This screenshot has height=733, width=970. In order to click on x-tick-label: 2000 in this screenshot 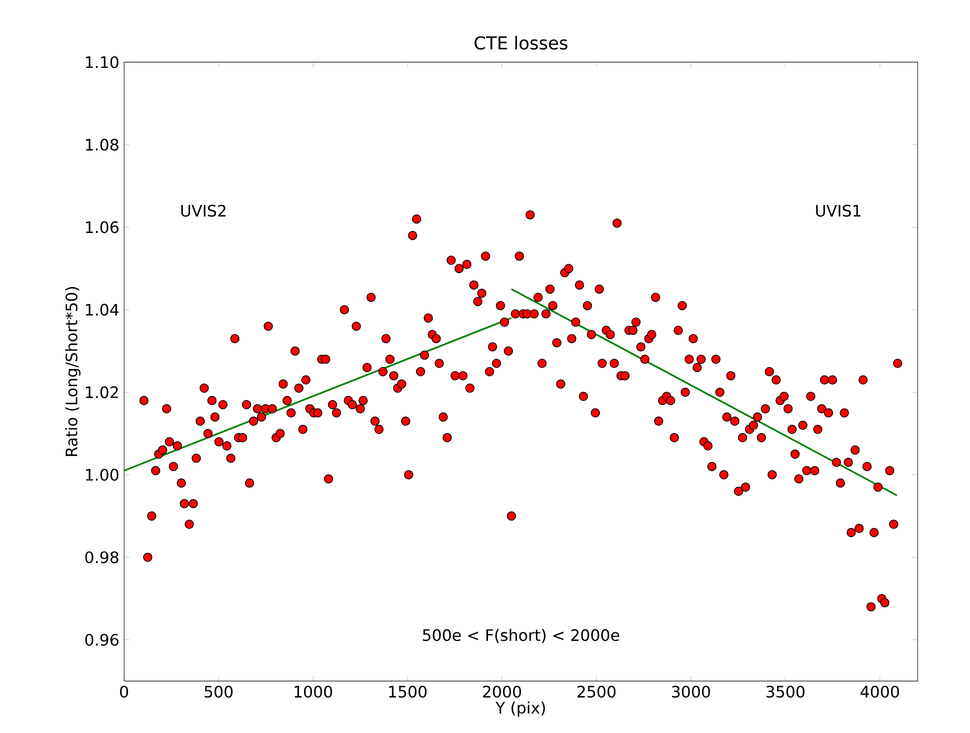, I will do `click(502, 692)`.